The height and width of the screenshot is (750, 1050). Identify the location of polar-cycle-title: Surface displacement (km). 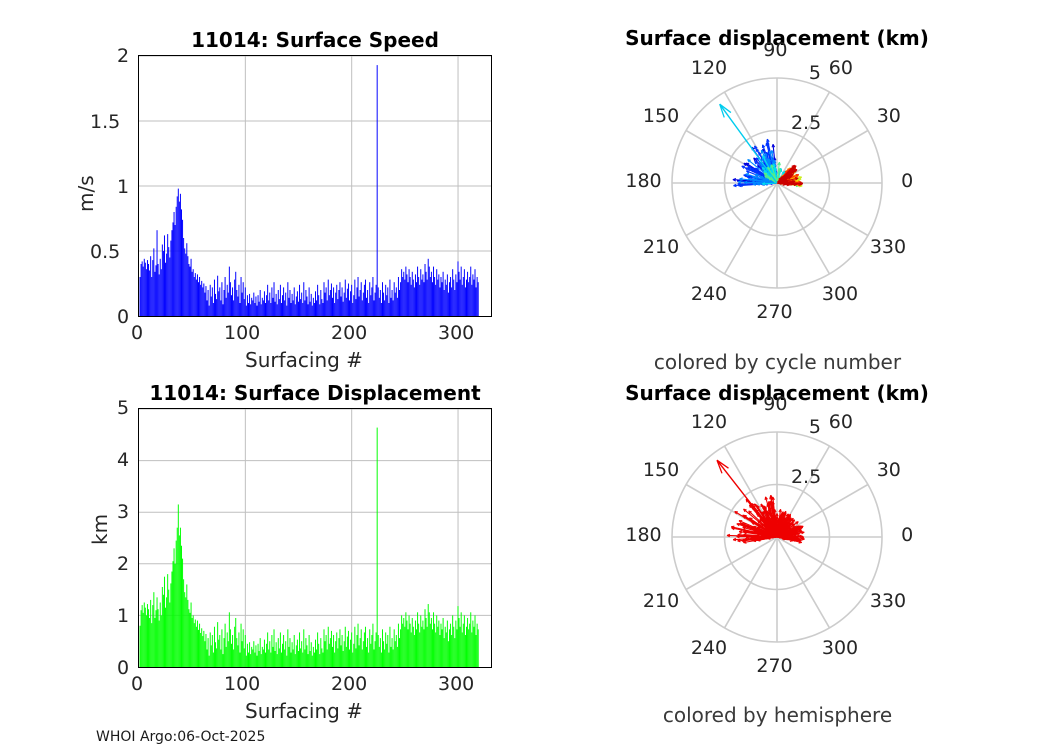
(777, 38).